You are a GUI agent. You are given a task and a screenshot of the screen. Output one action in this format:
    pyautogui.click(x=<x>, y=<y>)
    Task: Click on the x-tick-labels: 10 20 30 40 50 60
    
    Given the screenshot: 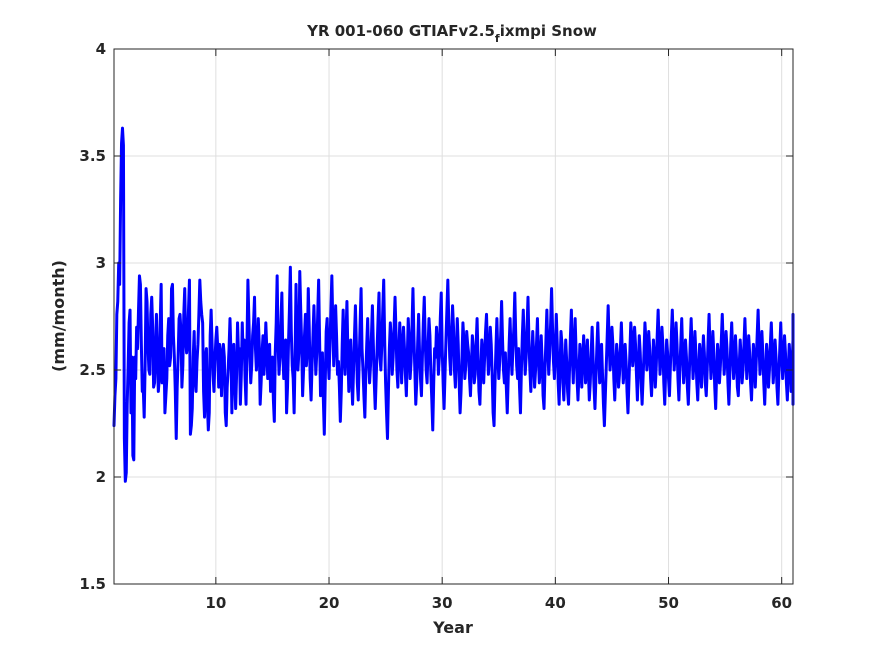 What is the action you would take?
    pyautogui.click(x=498, y=603)
    